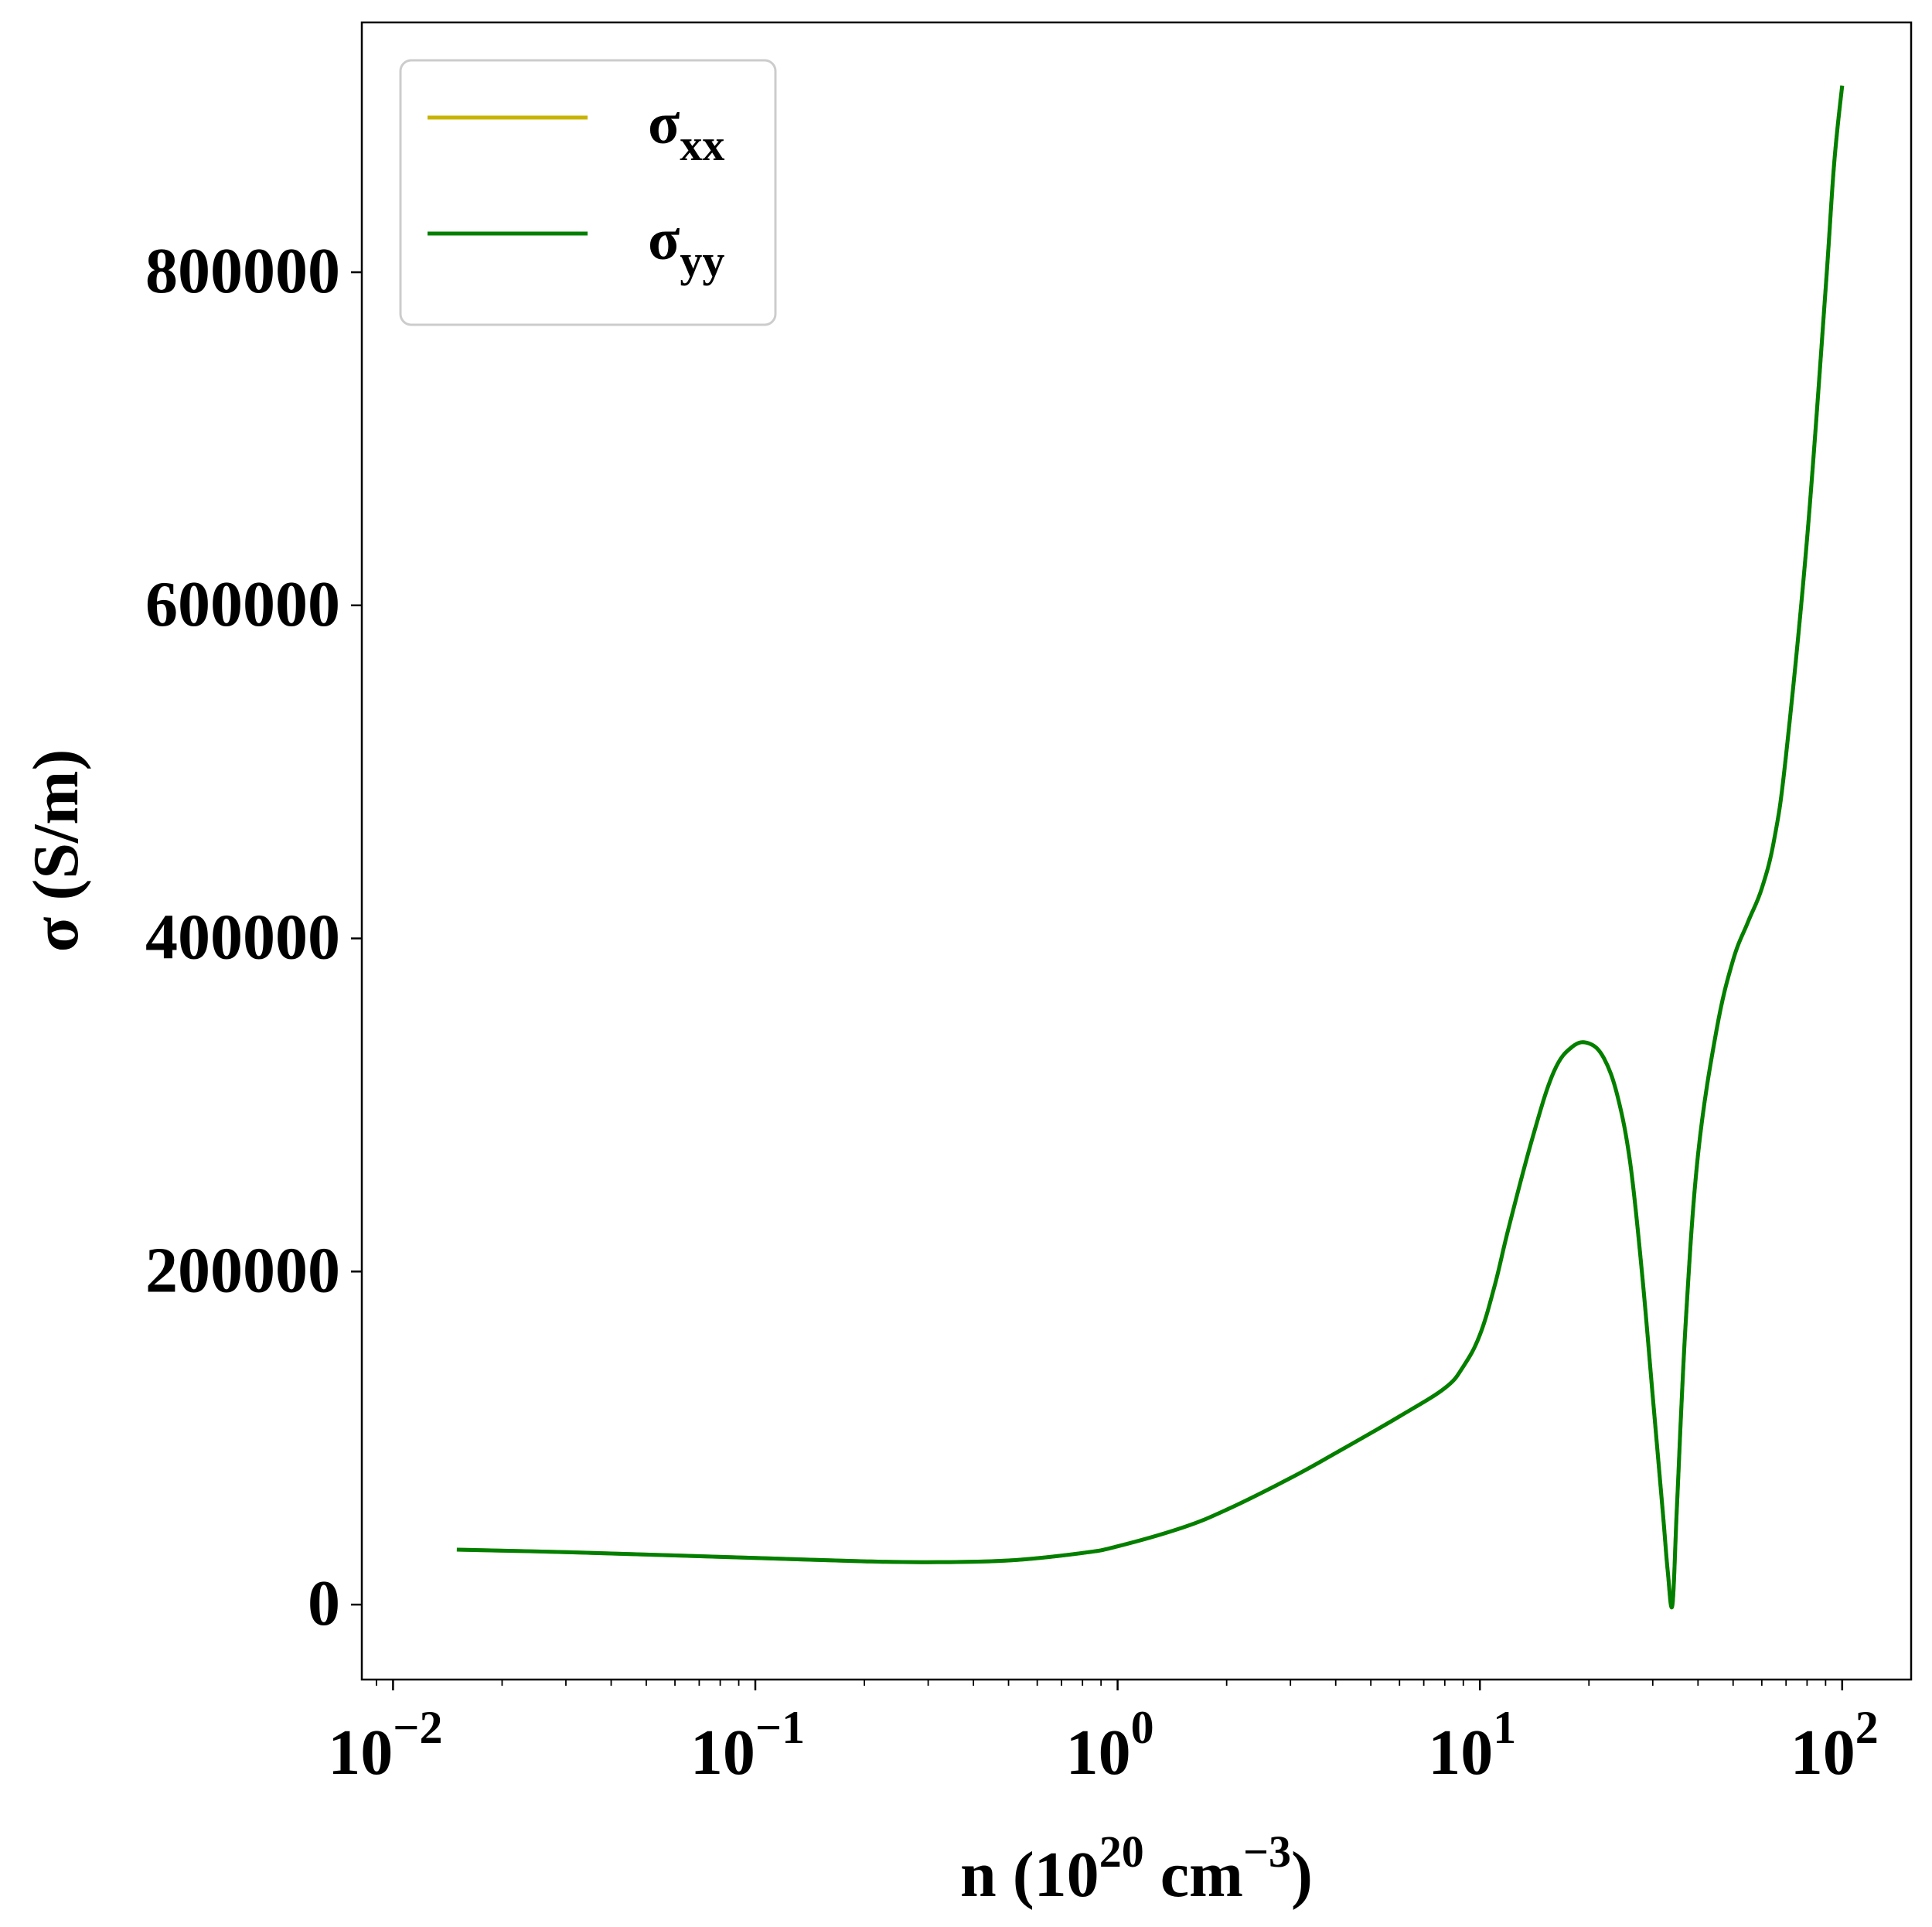  I want to click on legend-label-sigma-yy: σyy, so click(686, 246).